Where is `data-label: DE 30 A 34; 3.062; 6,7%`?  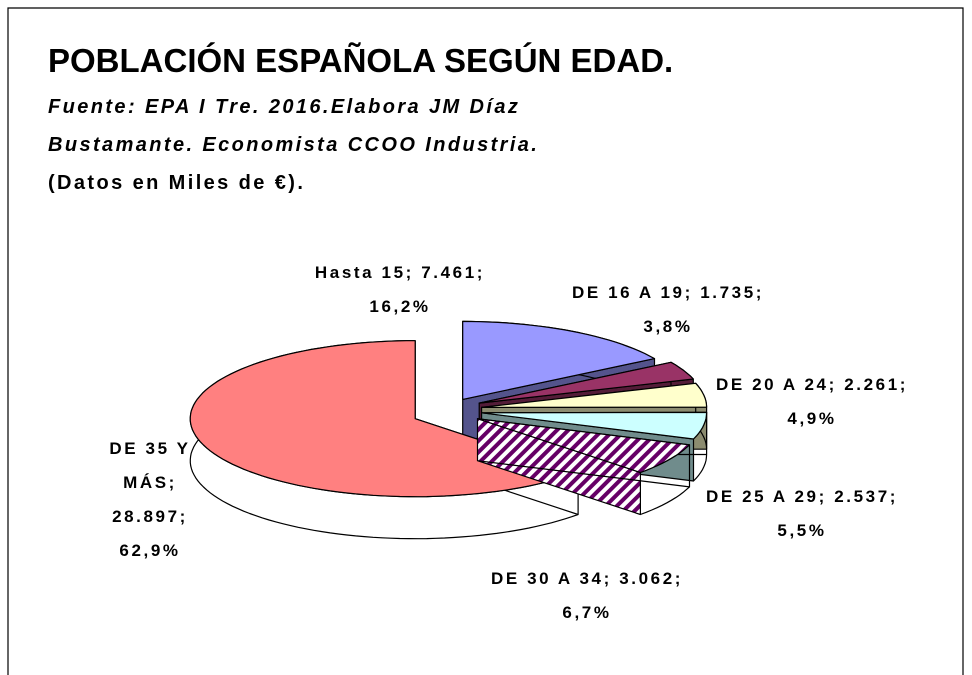 data-label: DE 30 A 34; 3.062; 6,7% is located at coordinates (587, 596).